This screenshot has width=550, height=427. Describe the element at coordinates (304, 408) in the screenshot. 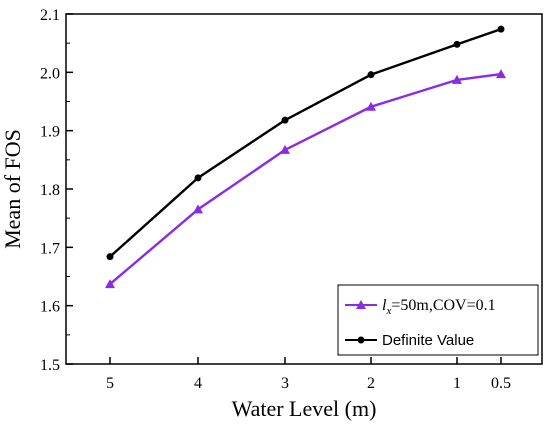

I see `x-axis-title: Water Level (m)` at that location.